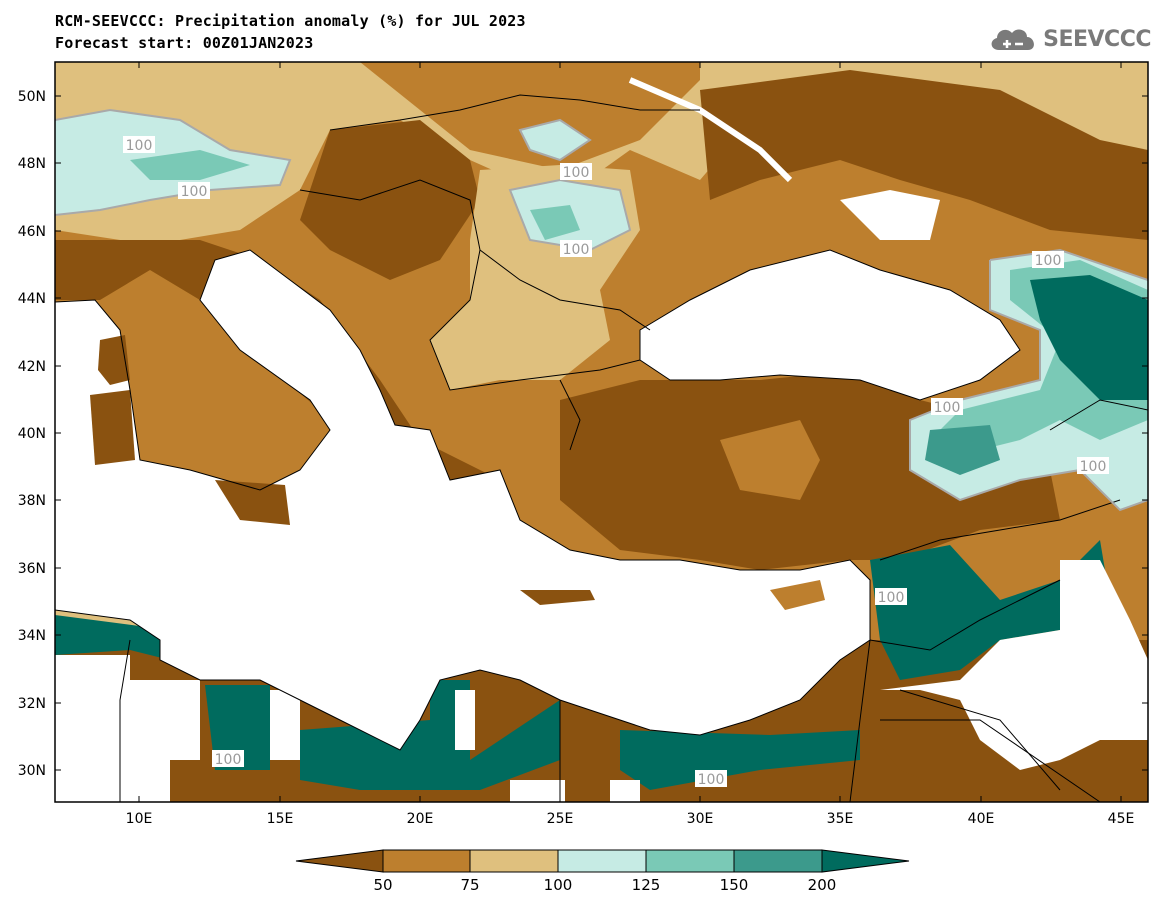  I want to click on anomaly-above-200-caucasus, so click(1089, 337).